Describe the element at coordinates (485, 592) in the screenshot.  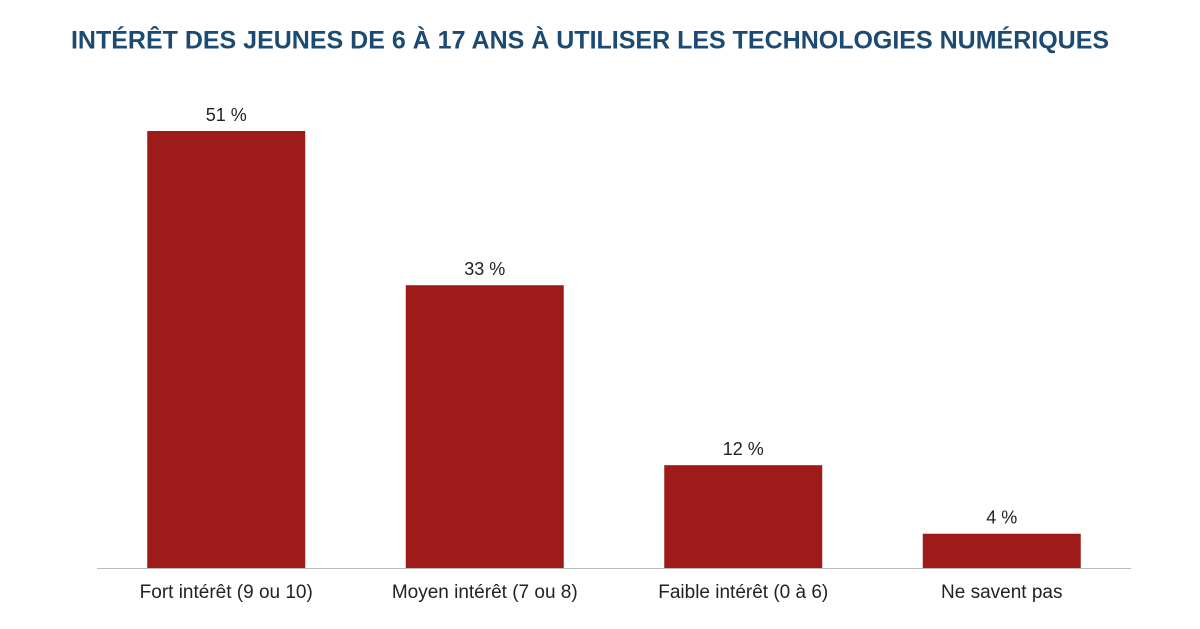
I see `x-tick-label: Moyen intérêt (7 ou 8)` at that location.